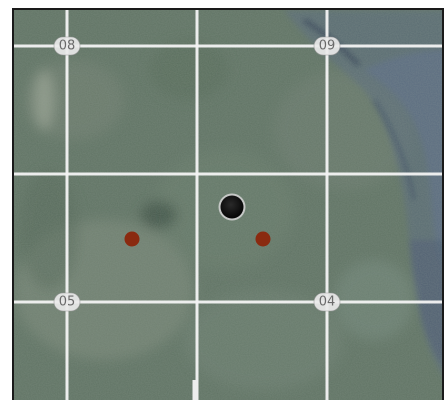 This screenshot has height=400, width=448. I want to click on svg-text: 08, so click(67, 46).